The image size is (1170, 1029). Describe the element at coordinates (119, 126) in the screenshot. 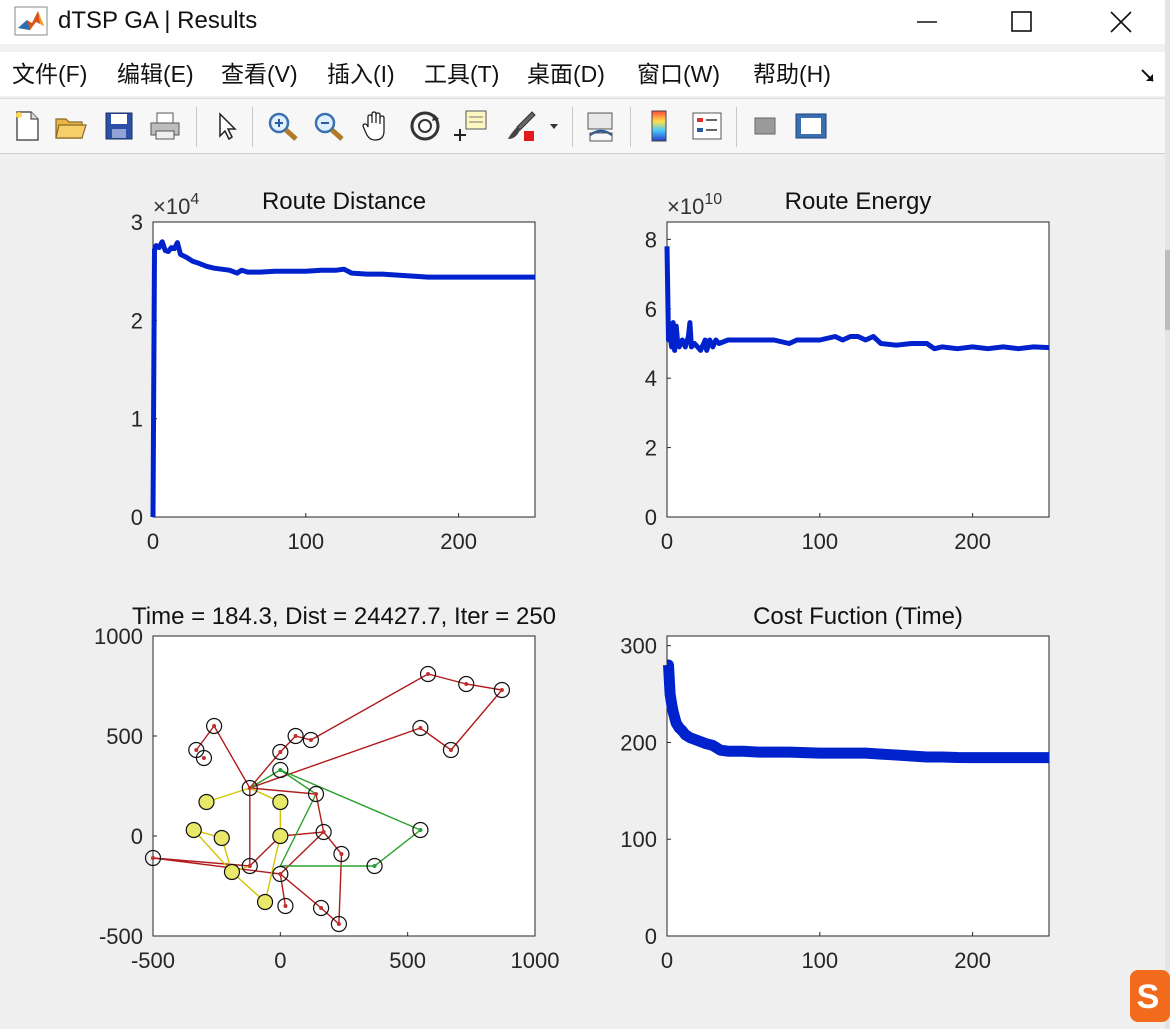

I see `save-button` at that location.